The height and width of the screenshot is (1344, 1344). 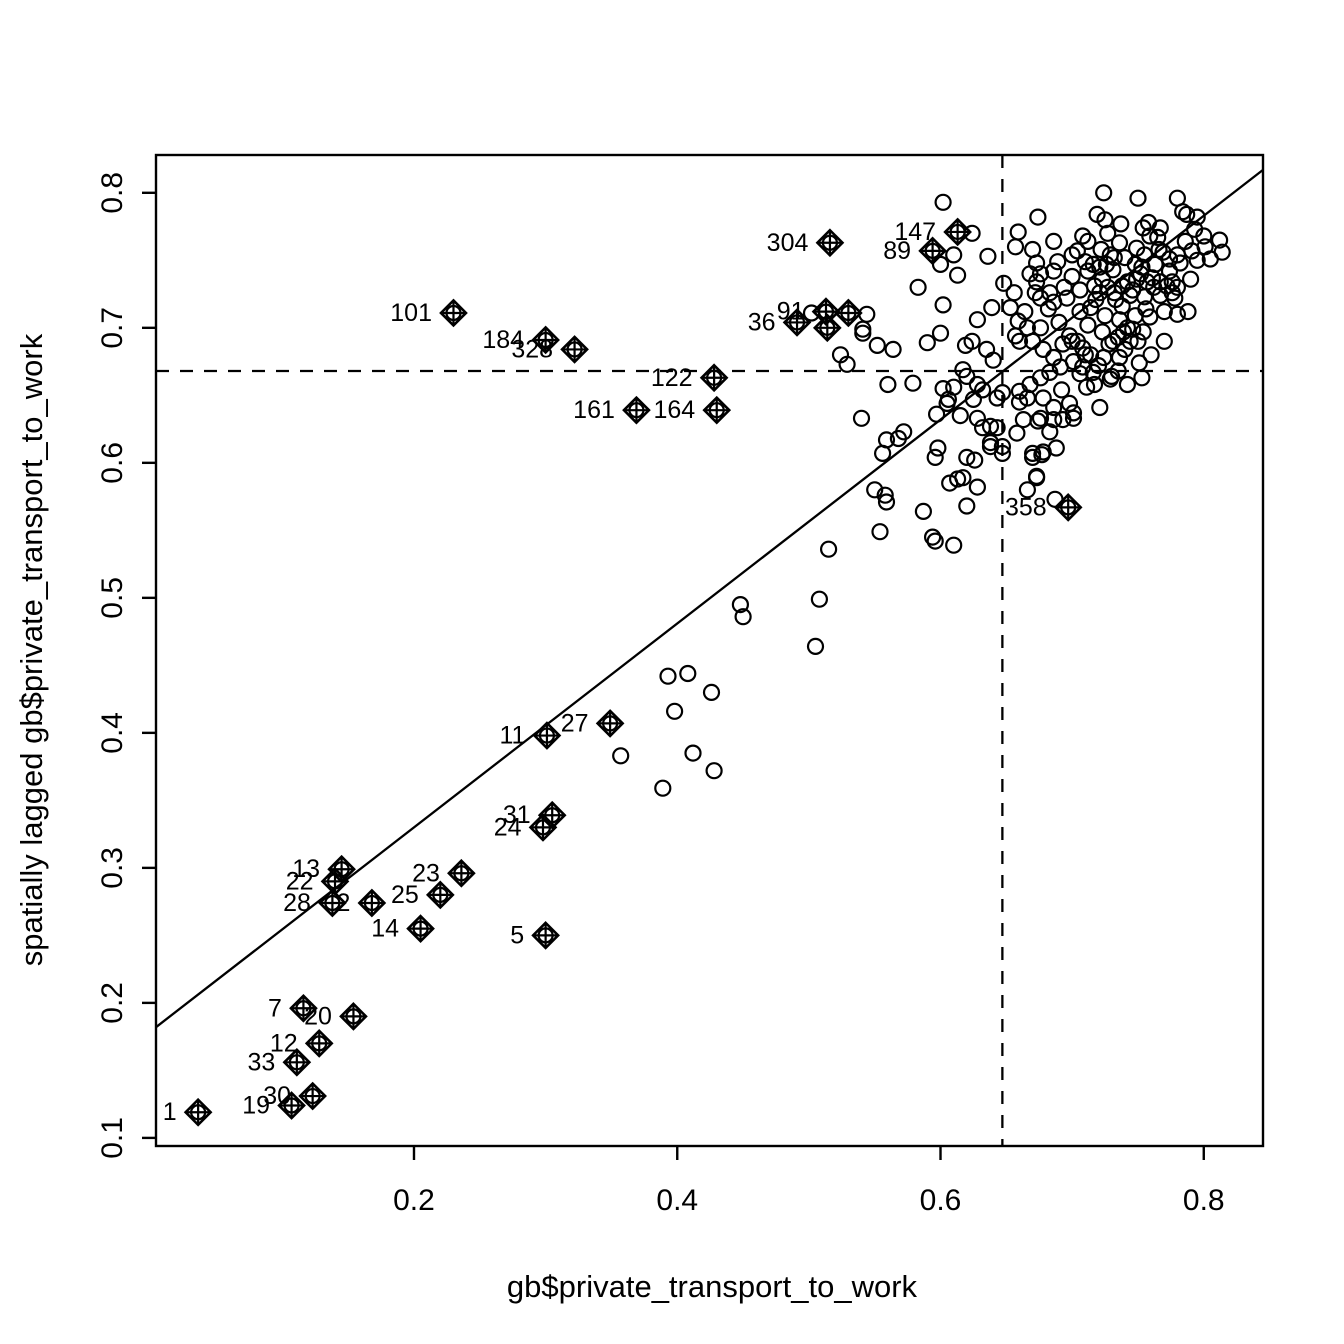 I want to click on influential-point-label: 304, so click(x=788, y=243).